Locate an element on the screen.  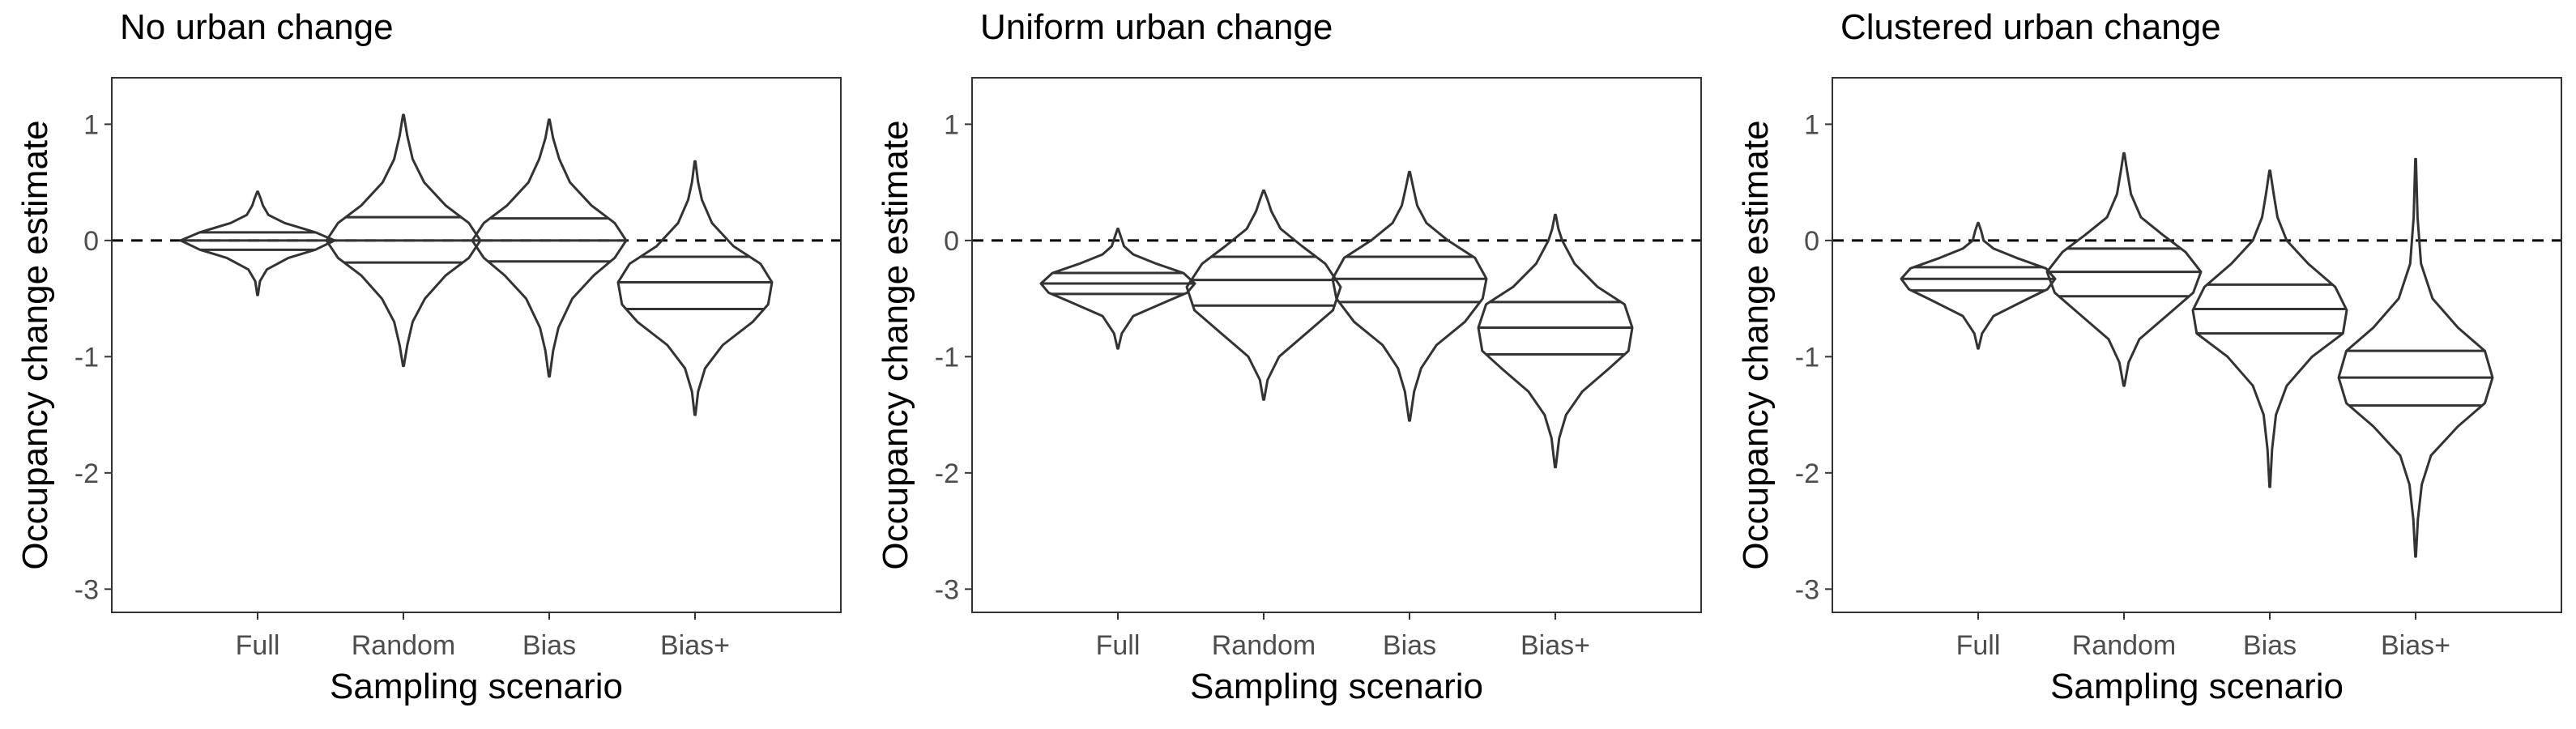
panel-title: No urban change is located at coordinates (257, 27).